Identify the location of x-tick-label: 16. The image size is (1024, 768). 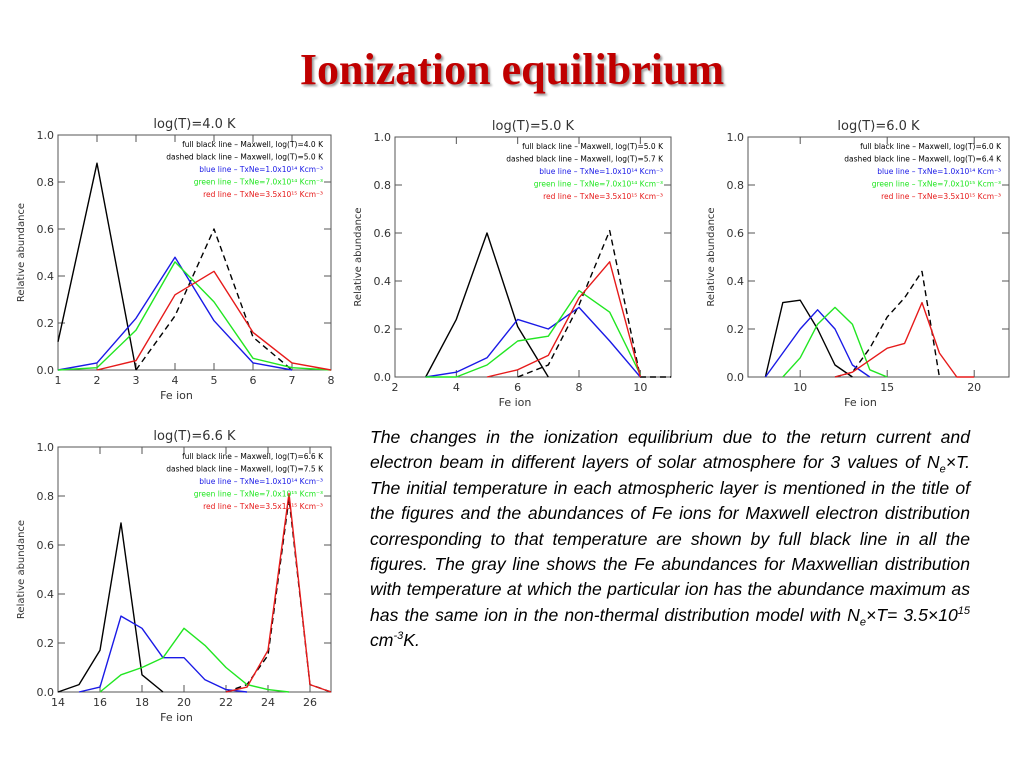
(100, 702).